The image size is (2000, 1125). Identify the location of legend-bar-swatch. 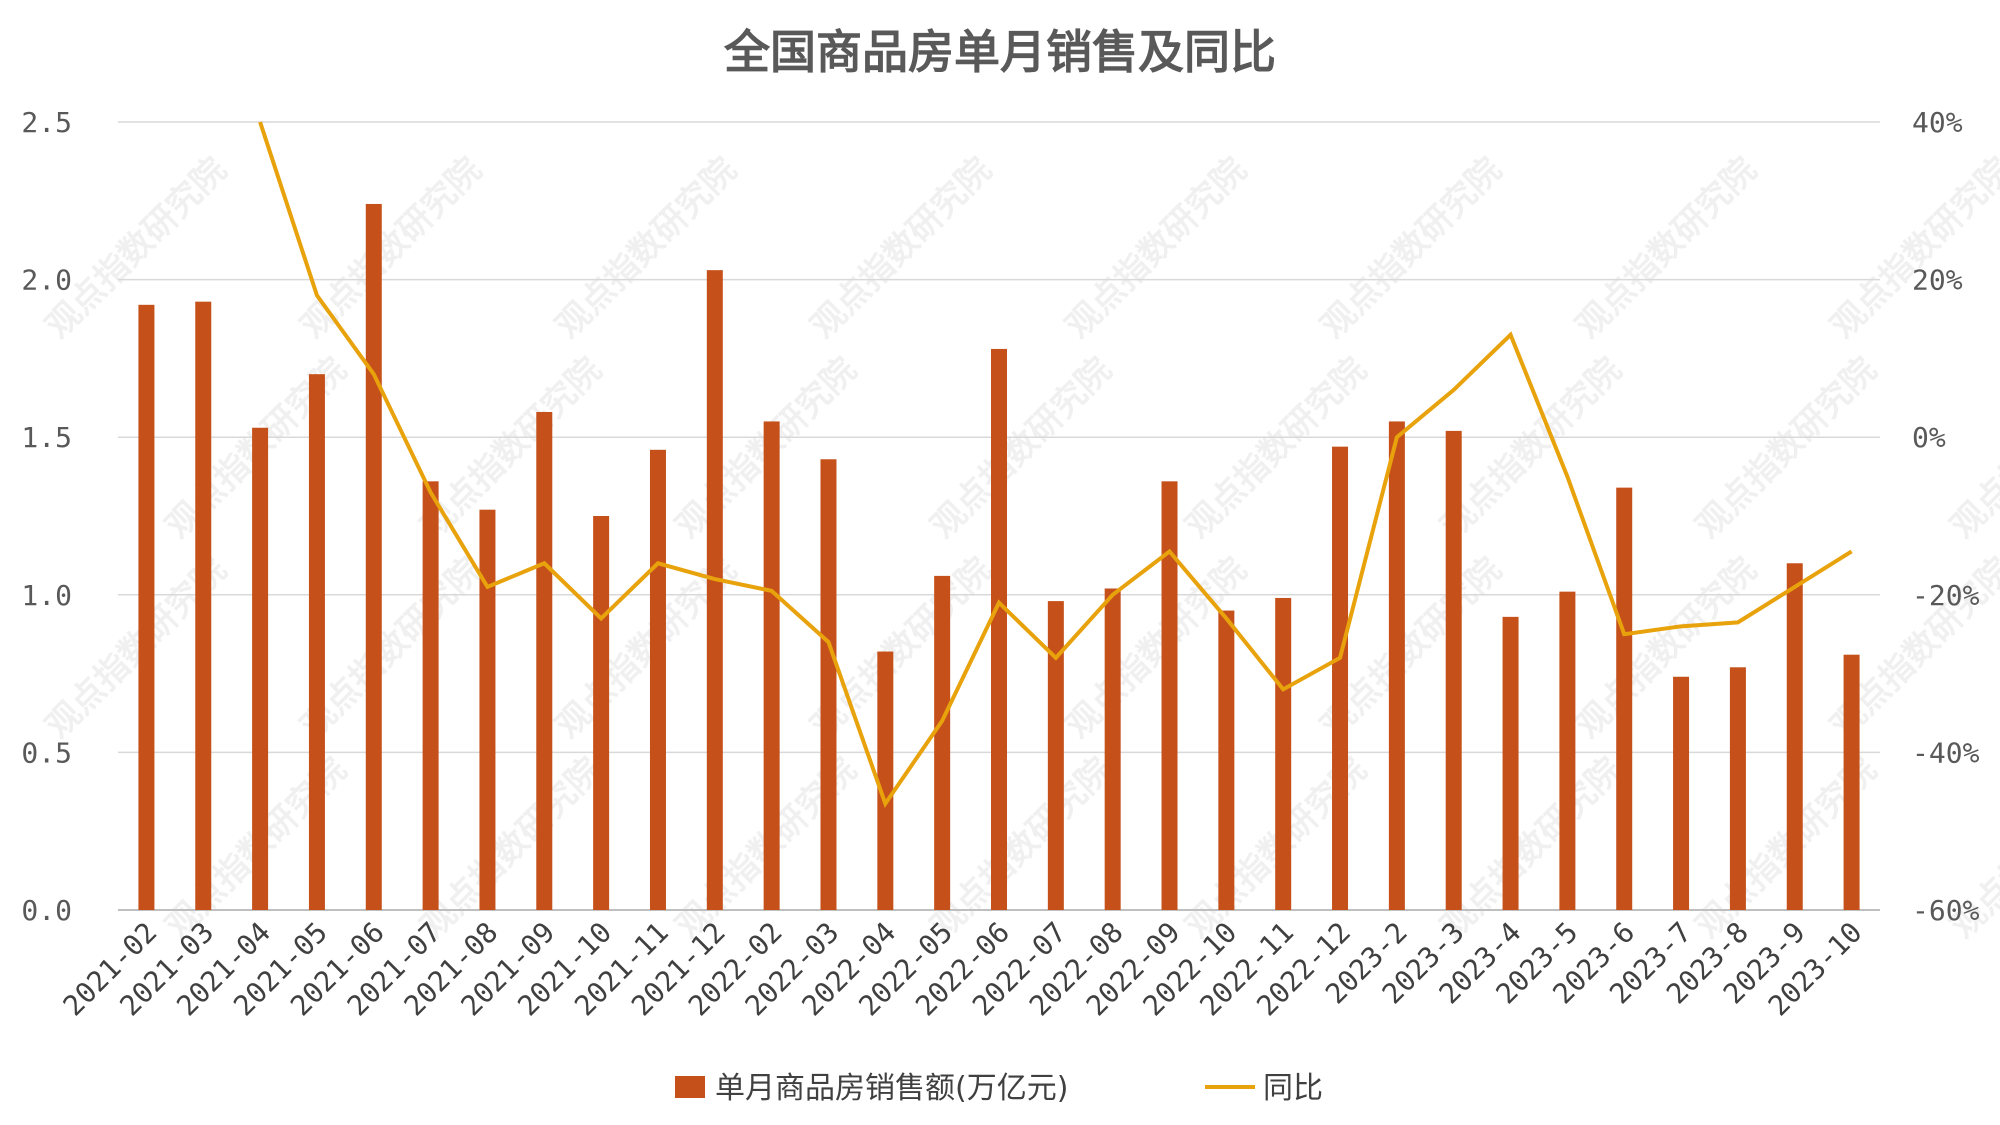
(690, 1087).